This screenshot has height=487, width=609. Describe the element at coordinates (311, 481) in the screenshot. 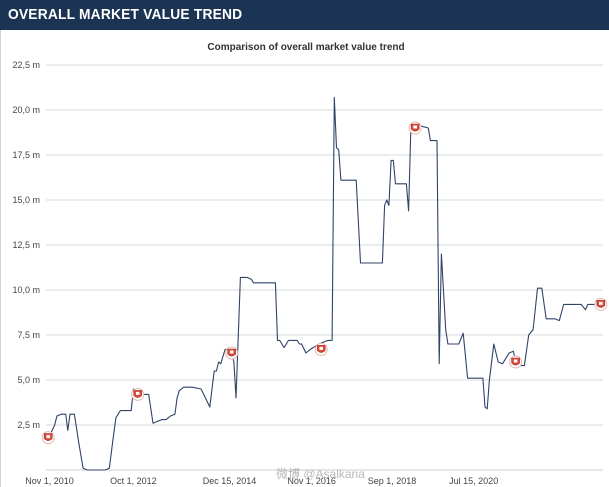

I see `x-tick-label: Nov 1, 2016` at that location.